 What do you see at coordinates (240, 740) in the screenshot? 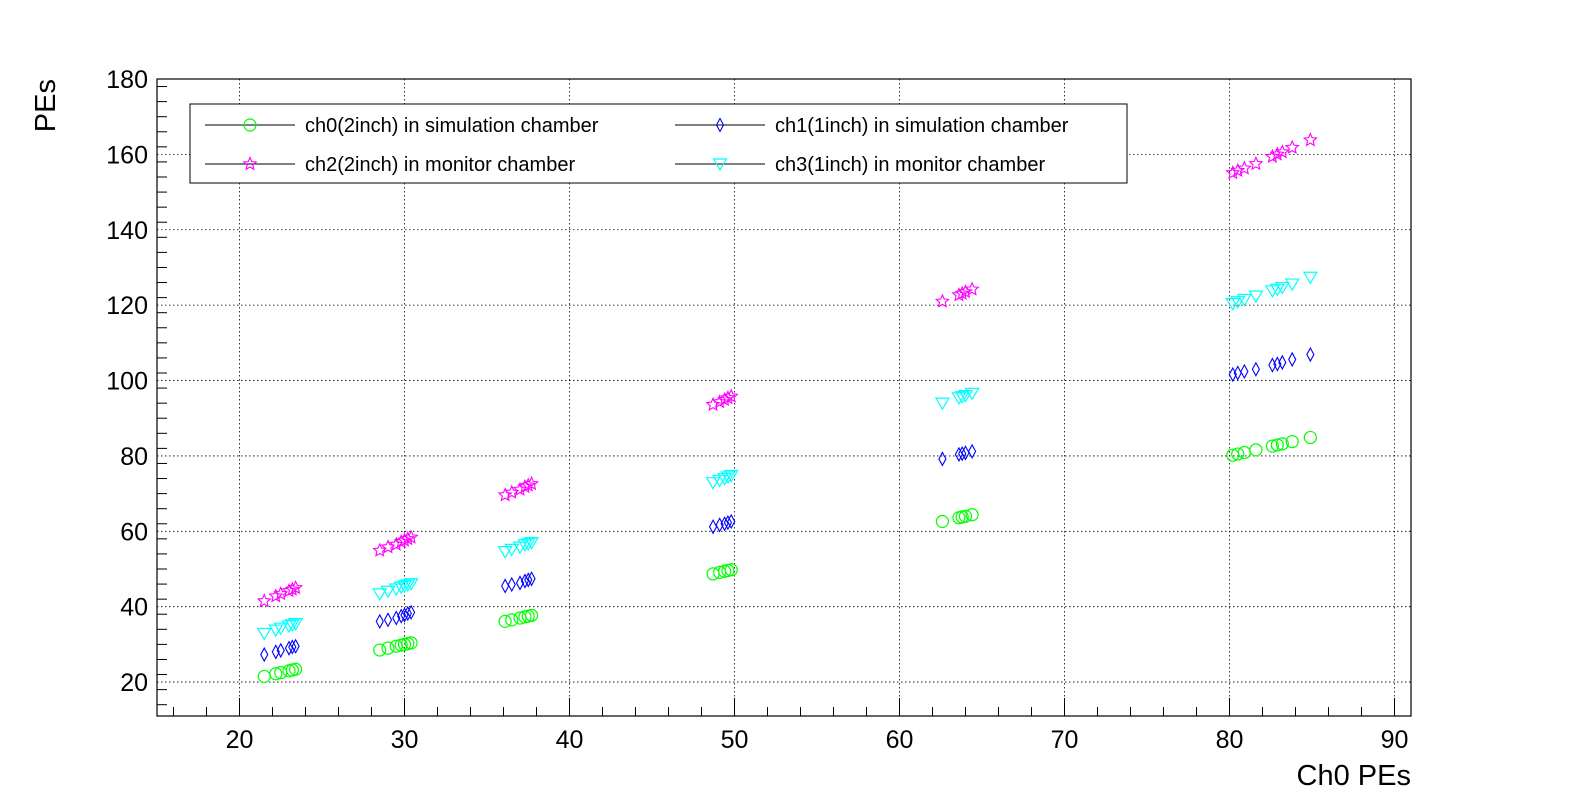
I see `x-tick-label: 20` at bounding box center [240, 740].